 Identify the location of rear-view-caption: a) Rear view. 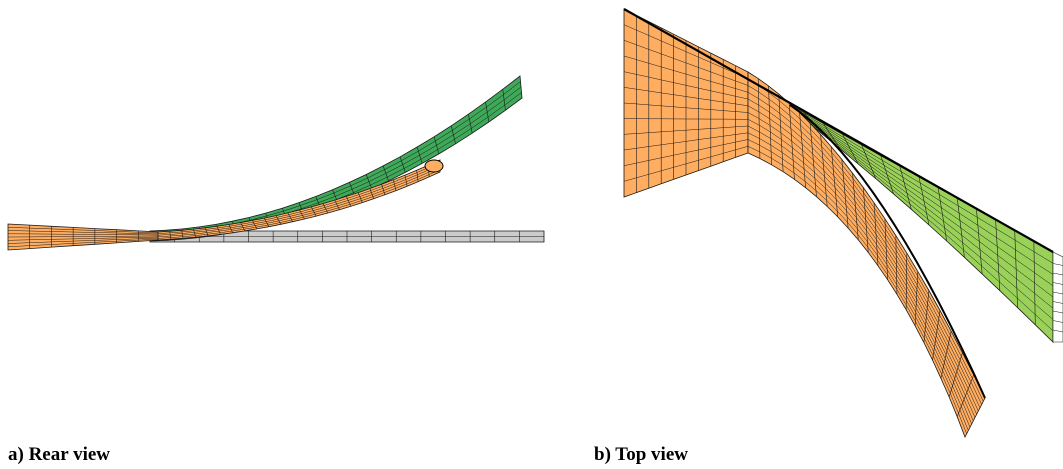
(59, 454).